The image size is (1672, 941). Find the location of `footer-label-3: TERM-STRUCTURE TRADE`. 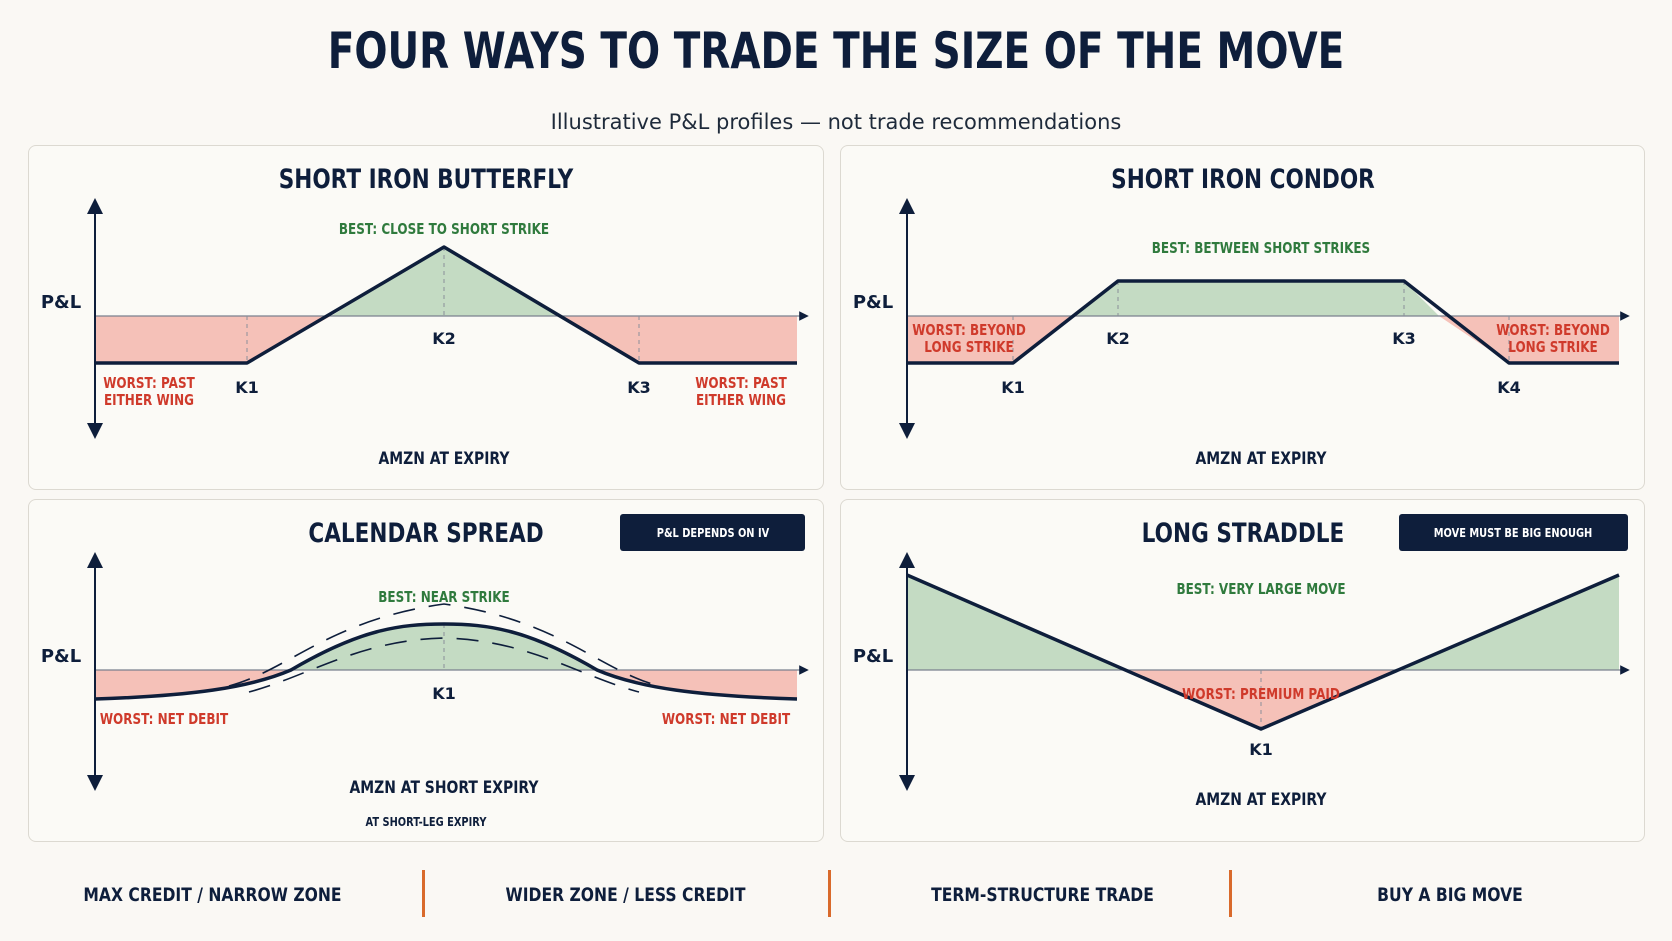

footer-label-3: TERM-STRUCTURE TRADE is located at coordinates (1042, 895).